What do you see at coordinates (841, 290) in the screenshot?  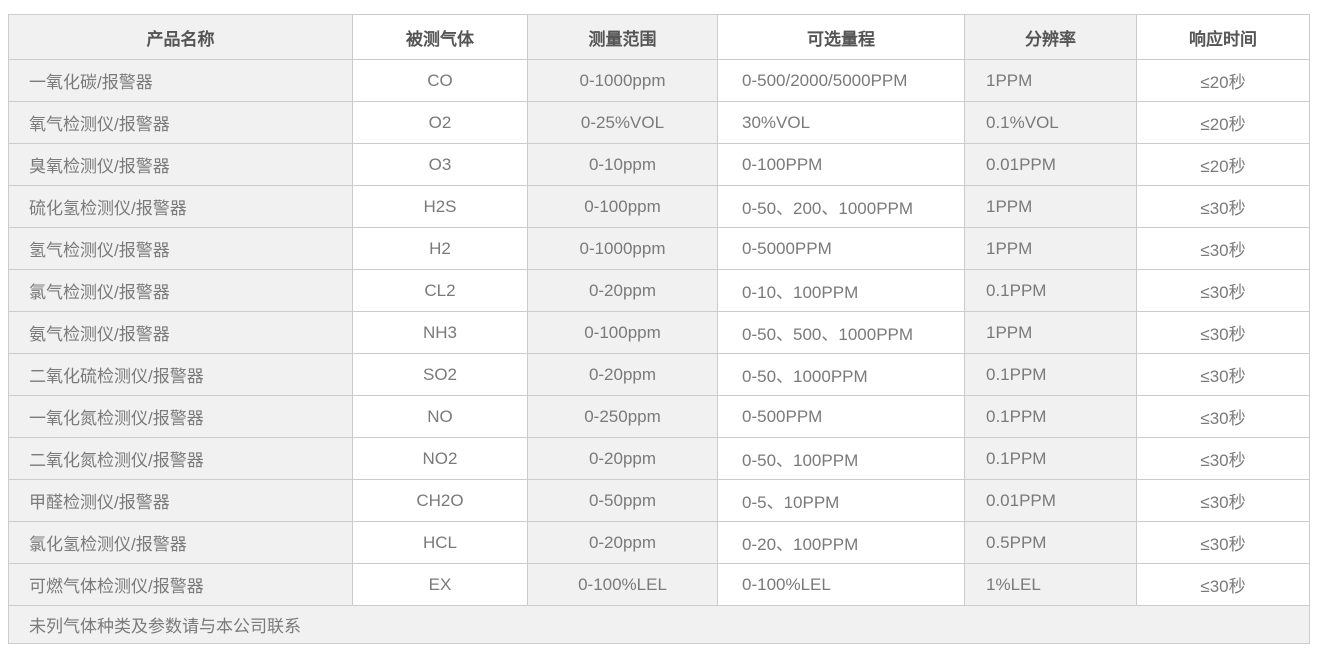 I see `cell-optional-range: 0-10、100PPM` at bounding box center [841, 290].